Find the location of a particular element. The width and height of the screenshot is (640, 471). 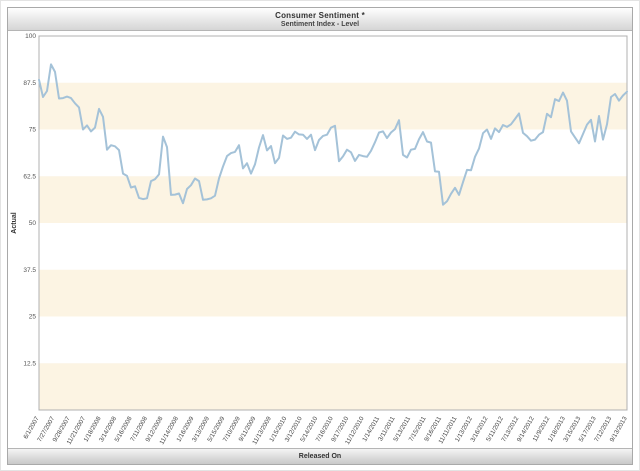

chart-title: Consumer Sentiment * is located at coordinates (320, 15).